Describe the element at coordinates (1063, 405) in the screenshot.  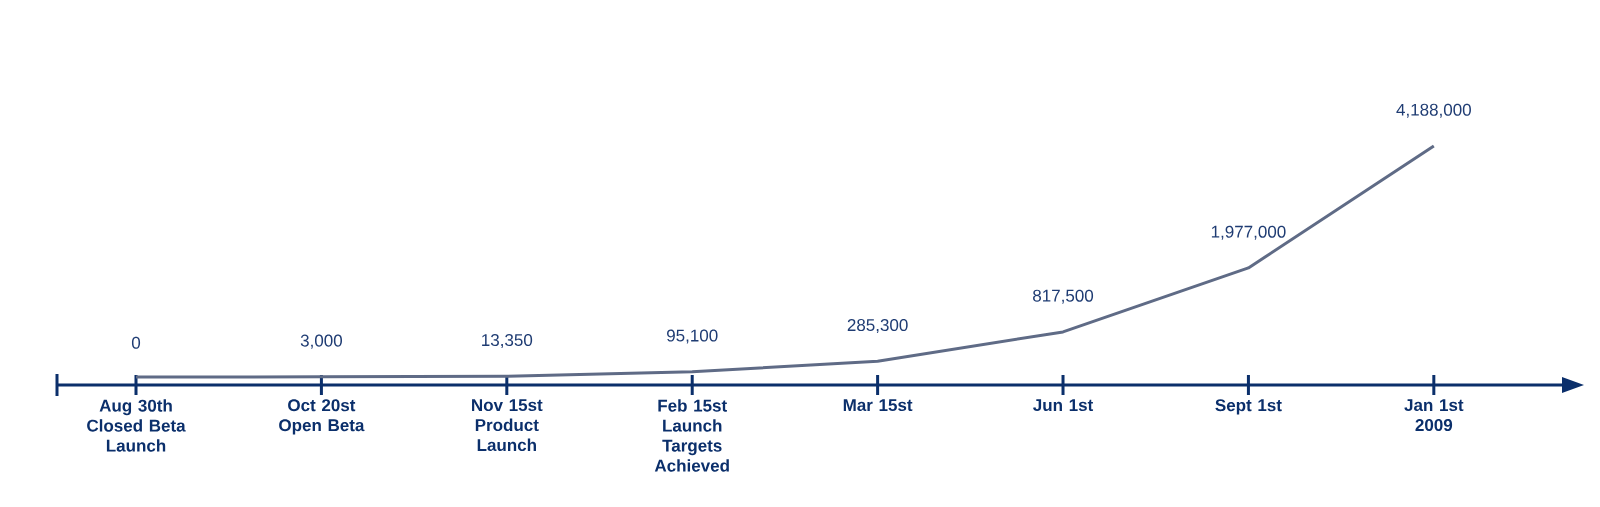
I see `x-tick-label: Jun 1st` at that location.